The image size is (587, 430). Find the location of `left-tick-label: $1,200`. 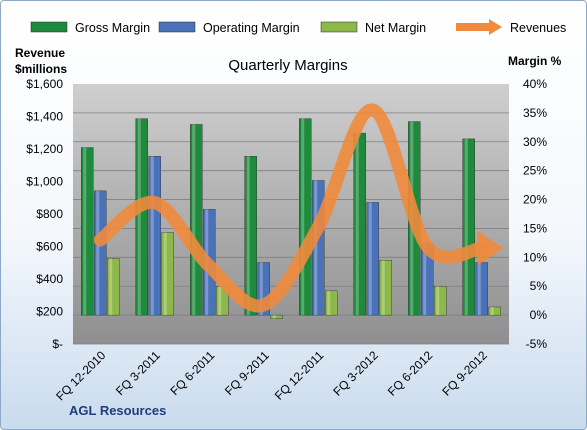

left-tick-label: $1,200 is located at coordinates (44, 149).